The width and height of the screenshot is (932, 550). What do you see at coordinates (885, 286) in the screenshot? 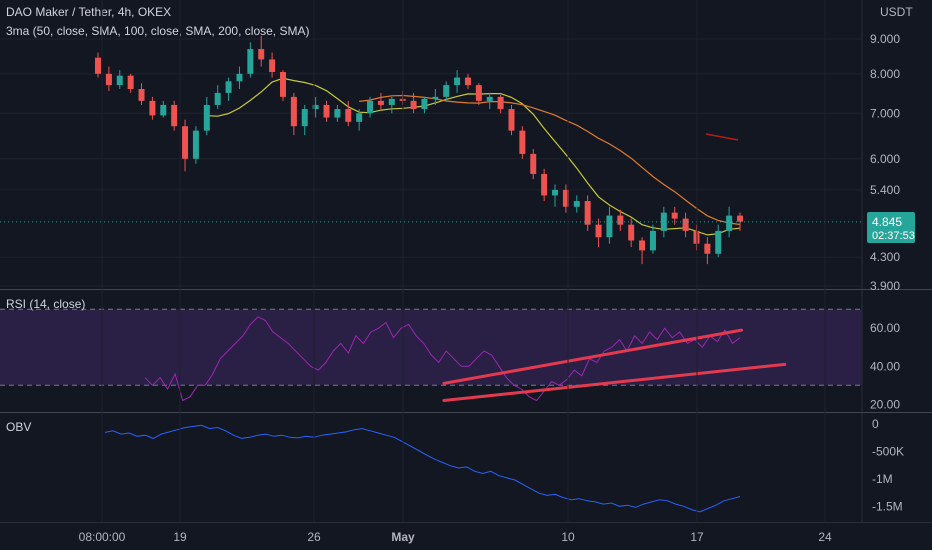
I see `price-tick-label: 3.900` at bounding box center [885, 286].